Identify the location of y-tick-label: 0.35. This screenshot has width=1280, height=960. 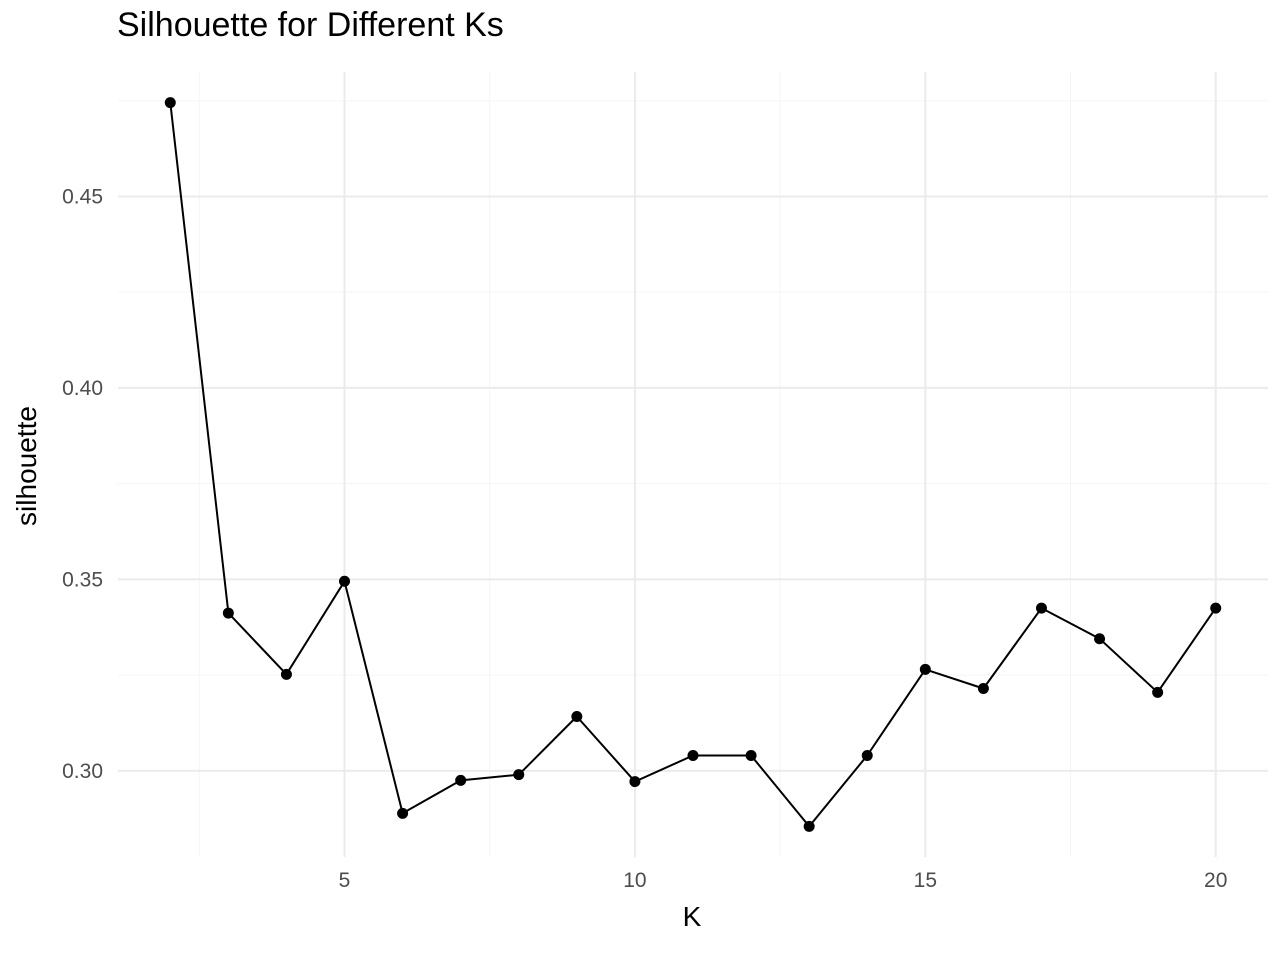
(82, 579).